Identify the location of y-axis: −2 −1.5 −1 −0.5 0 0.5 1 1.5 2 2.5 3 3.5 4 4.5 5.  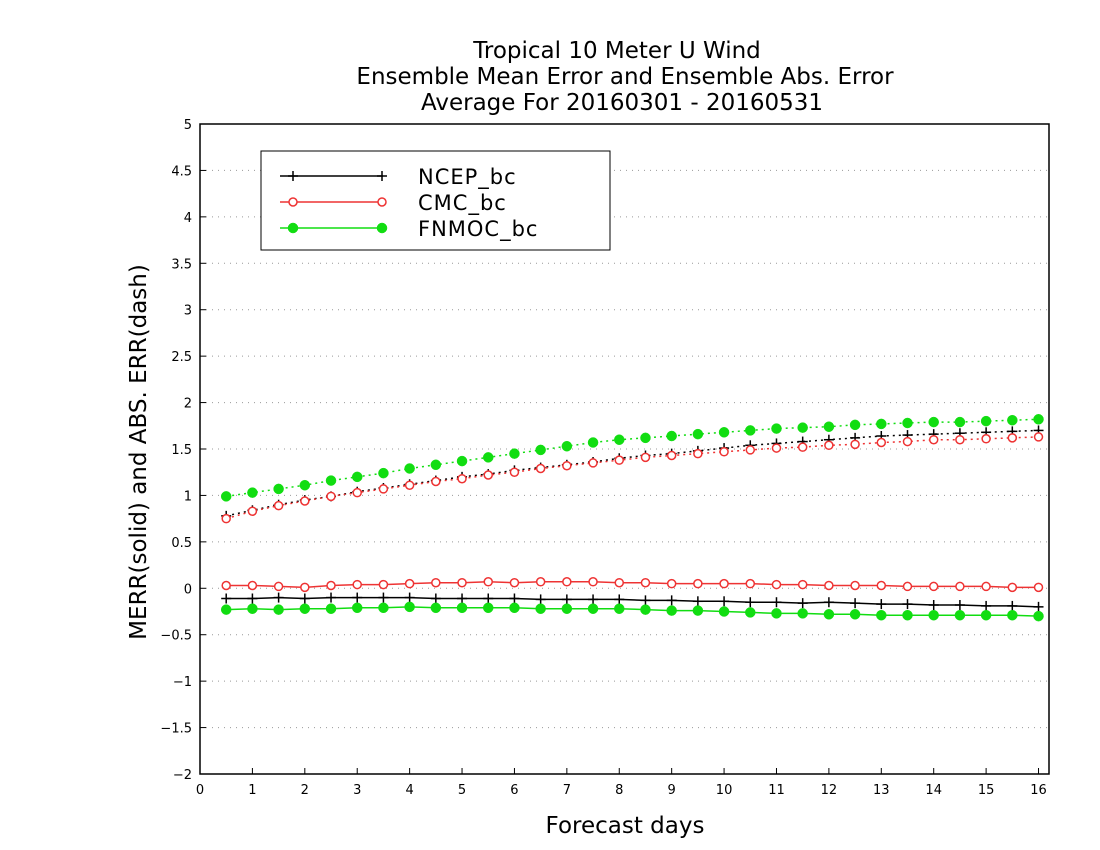
(183, 450).